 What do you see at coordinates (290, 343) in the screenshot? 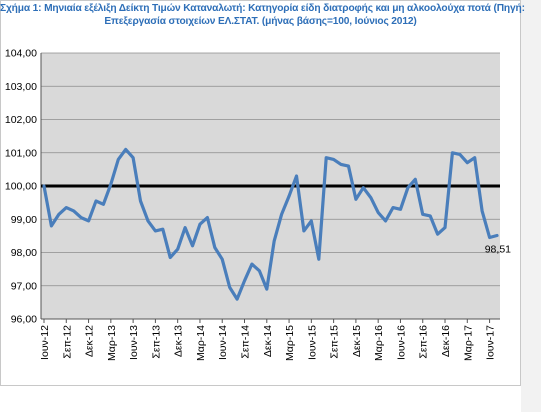
I see `x-tick-label: Μαρ-15` at bounding box center [290, 343].